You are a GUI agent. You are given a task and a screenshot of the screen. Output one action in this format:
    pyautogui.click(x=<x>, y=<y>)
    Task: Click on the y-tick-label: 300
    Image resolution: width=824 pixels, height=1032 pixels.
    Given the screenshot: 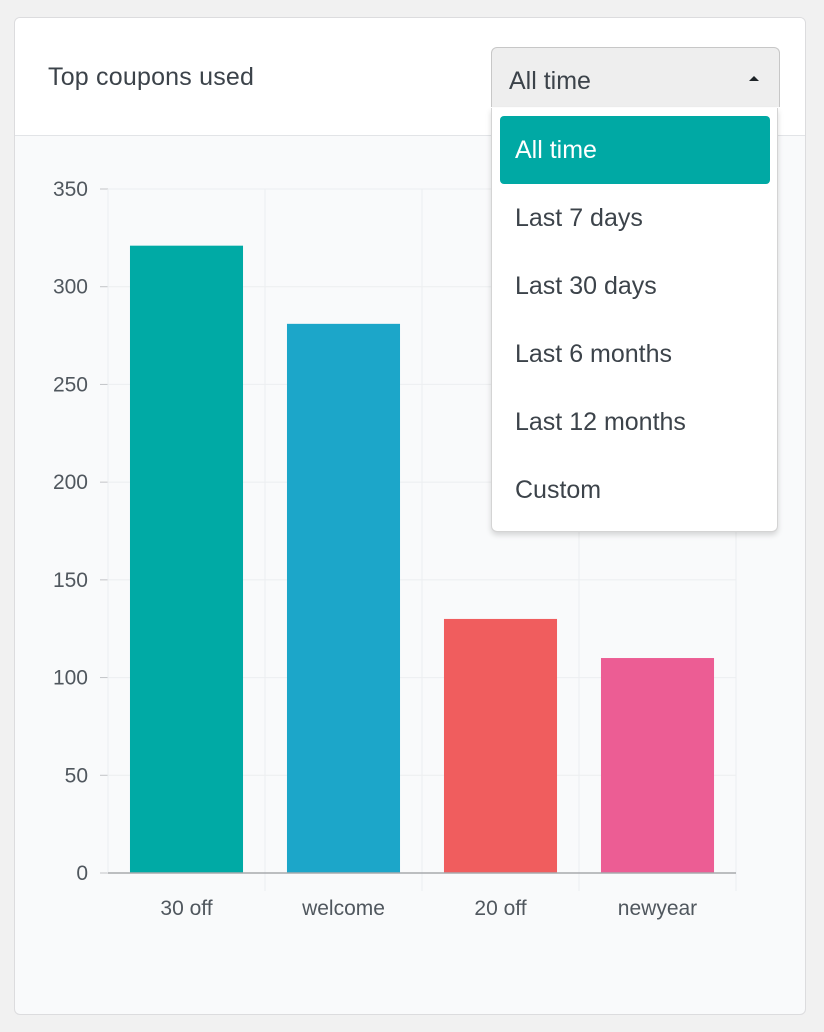 What is the action you would take?
    pyautogui.click(x=70, y=287)
    